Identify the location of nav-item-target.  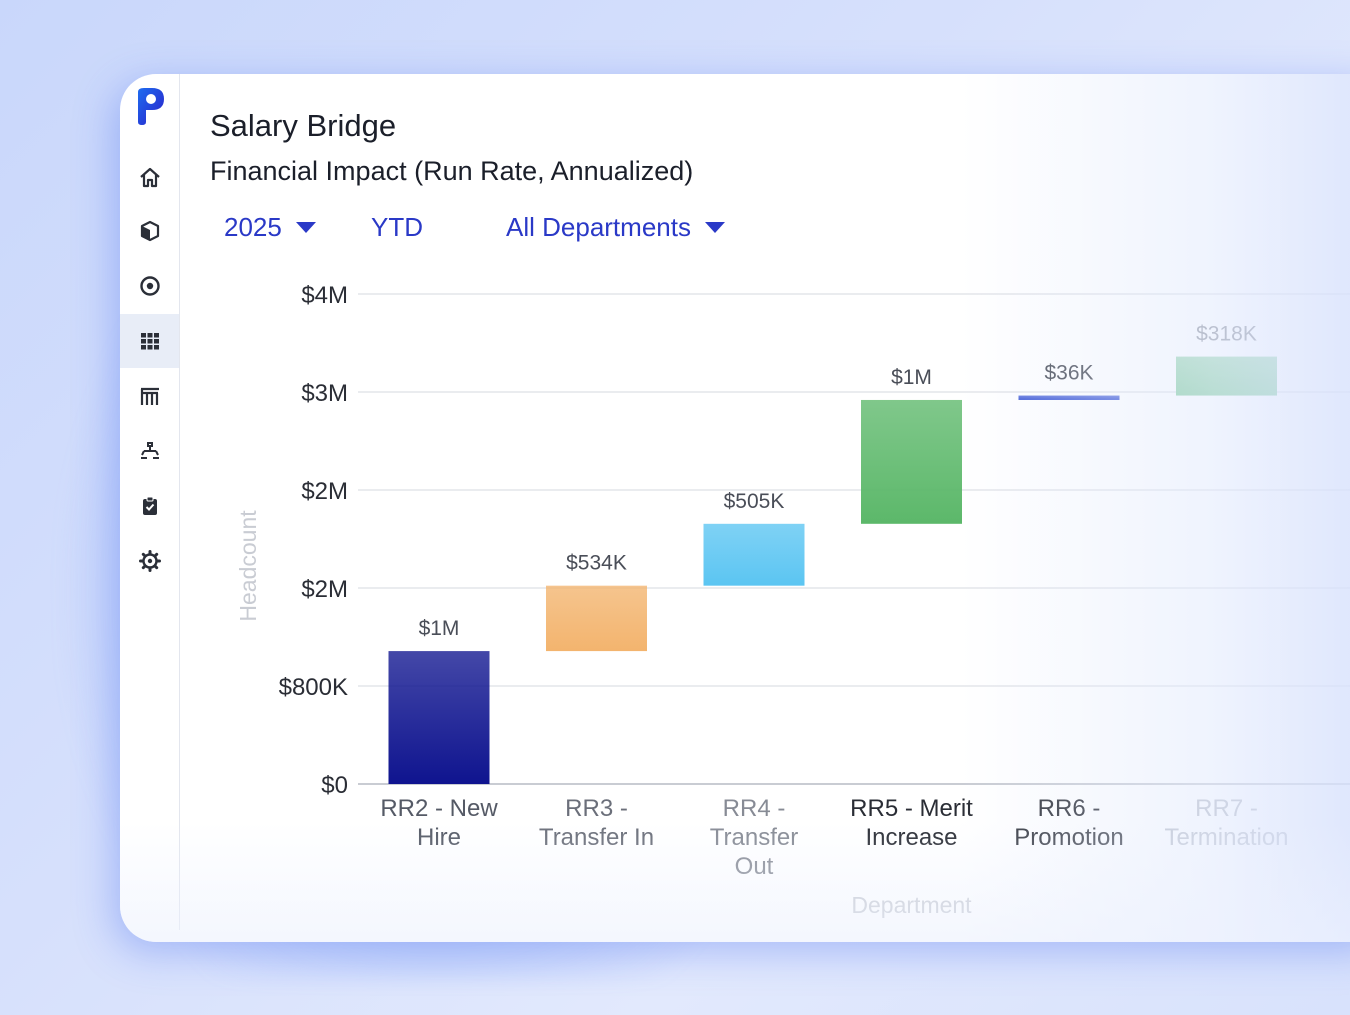
(149, 286).